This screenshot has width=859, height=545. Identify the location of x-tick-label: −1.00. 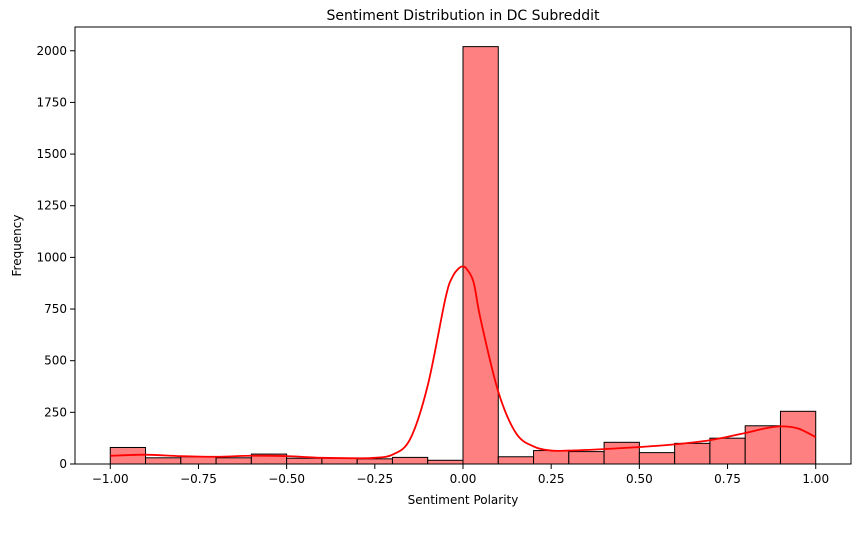
(110, 479).